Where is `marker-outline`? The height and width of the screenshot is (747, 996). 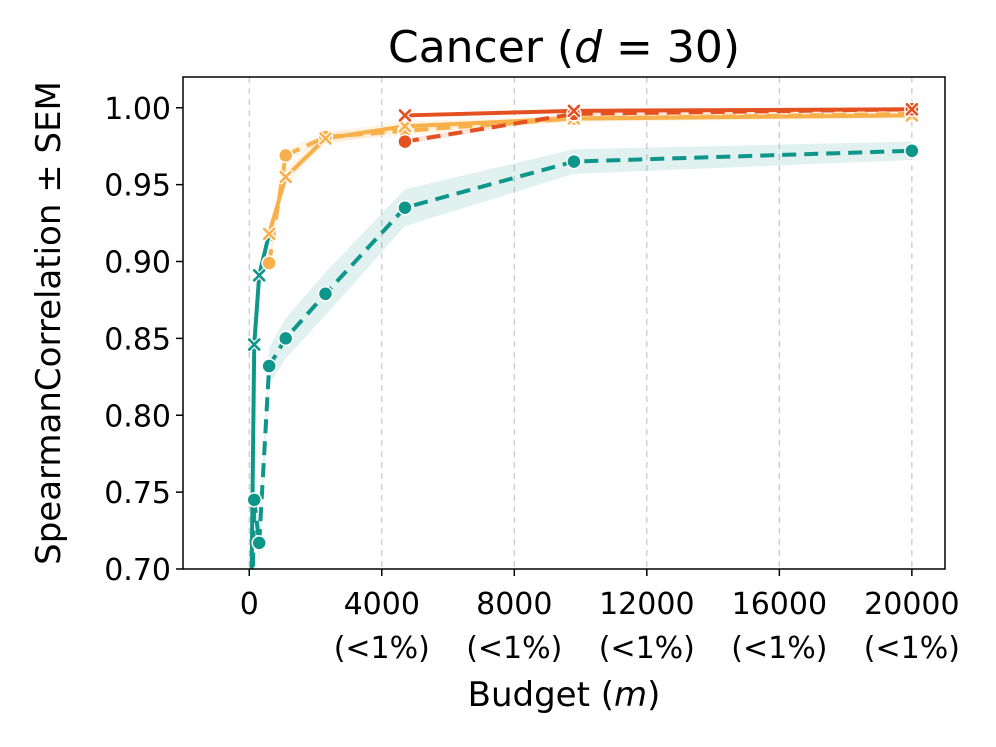
marker-outline is located at coordinates (250, 692).